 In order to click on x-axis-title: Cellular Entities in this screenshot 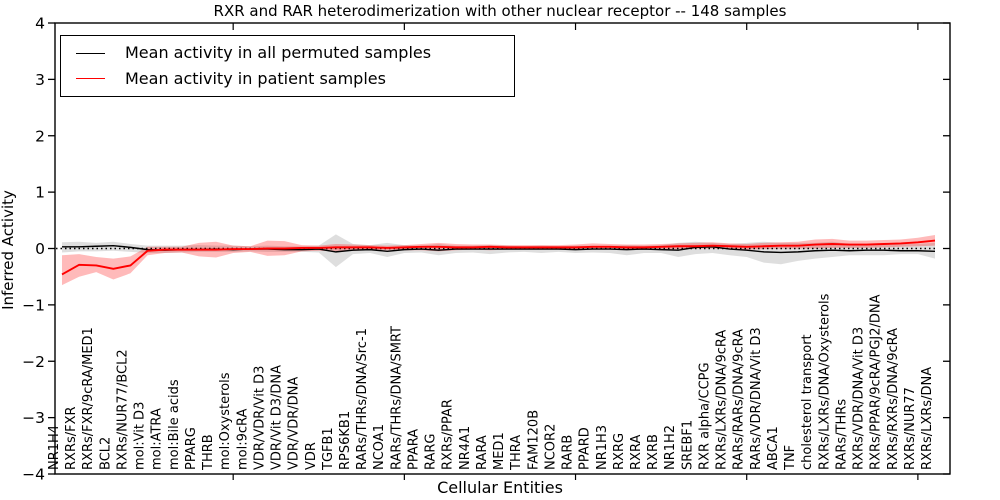, I will do `click(500, 487)`.